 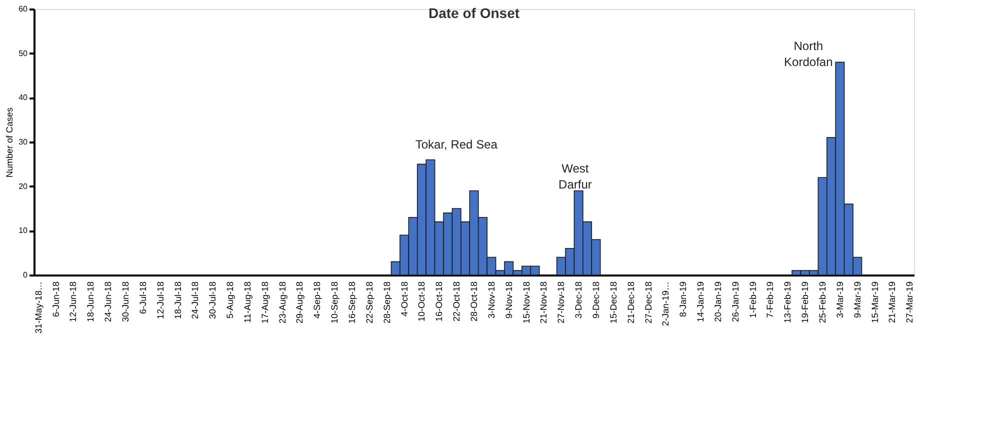 I want to click on x-tick-label: 6-Jul-18, so click(x=143, y=298).